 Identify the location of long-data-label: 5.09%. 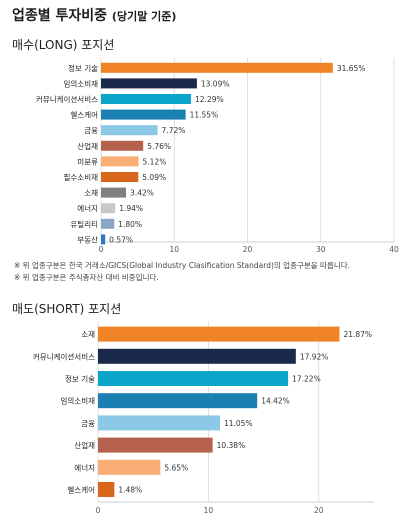
(154, 177).